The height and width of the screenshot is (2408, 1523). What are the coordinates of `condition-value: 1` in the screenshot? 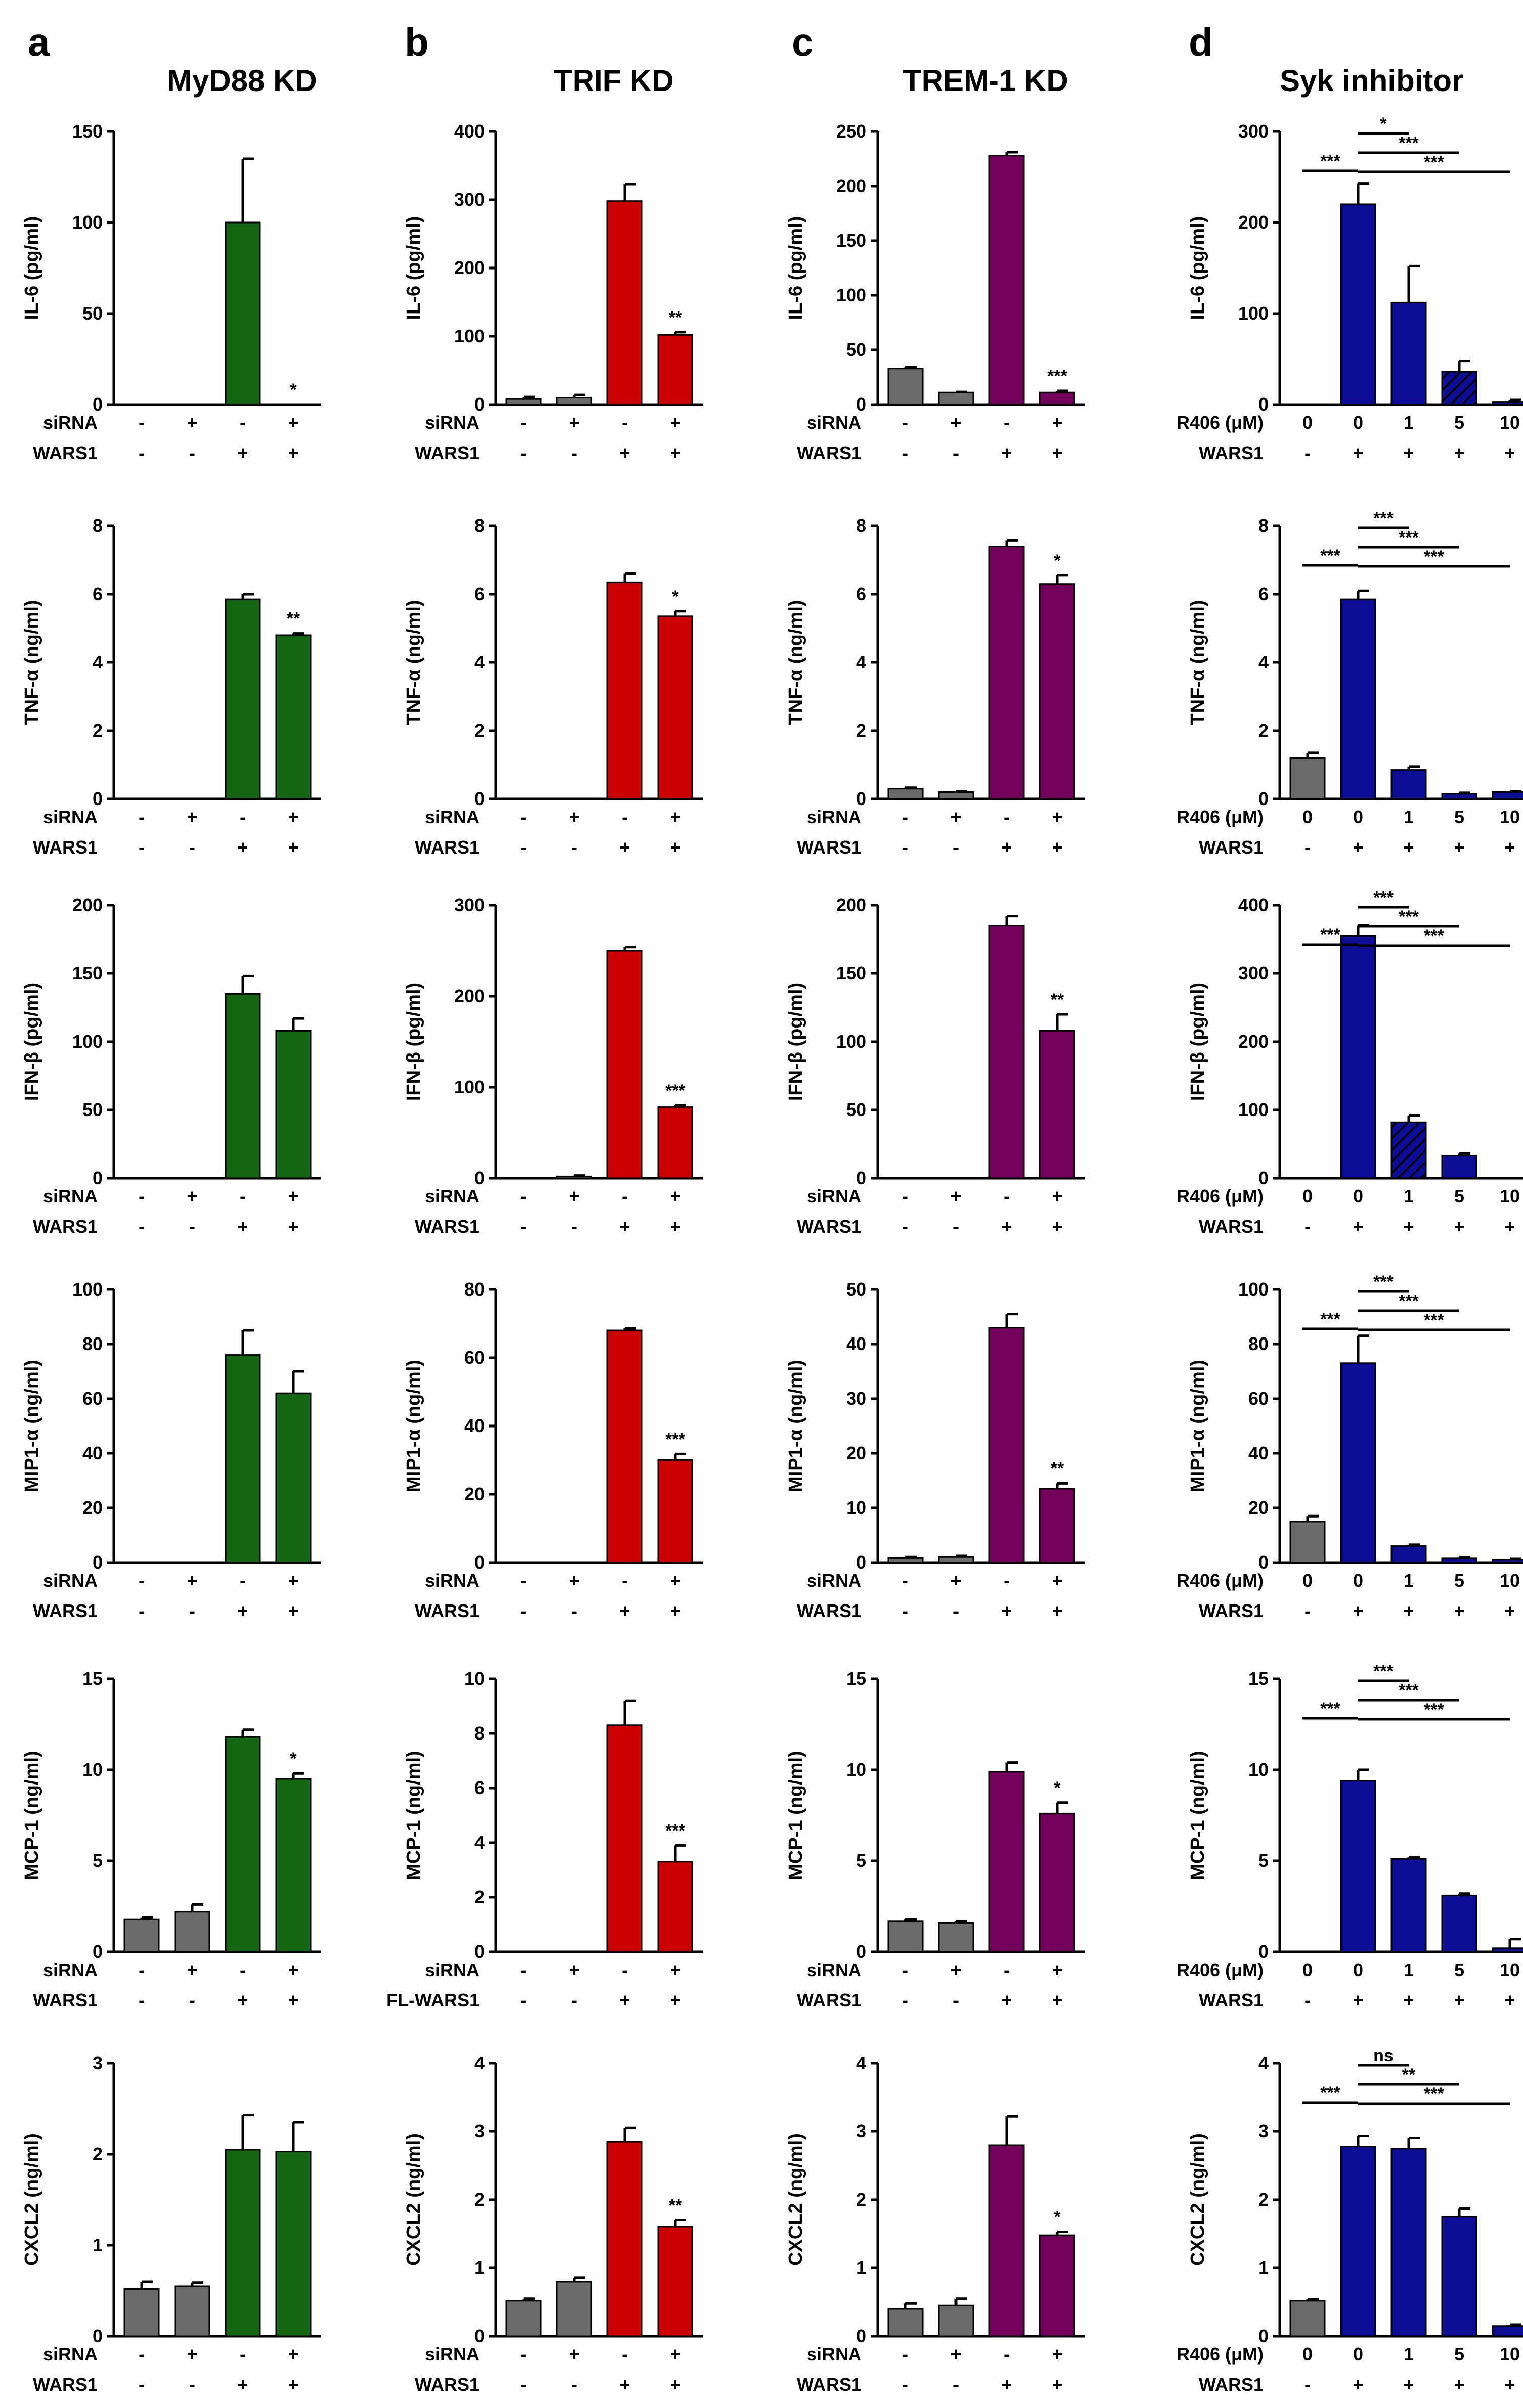 It's located at (1409, 422).